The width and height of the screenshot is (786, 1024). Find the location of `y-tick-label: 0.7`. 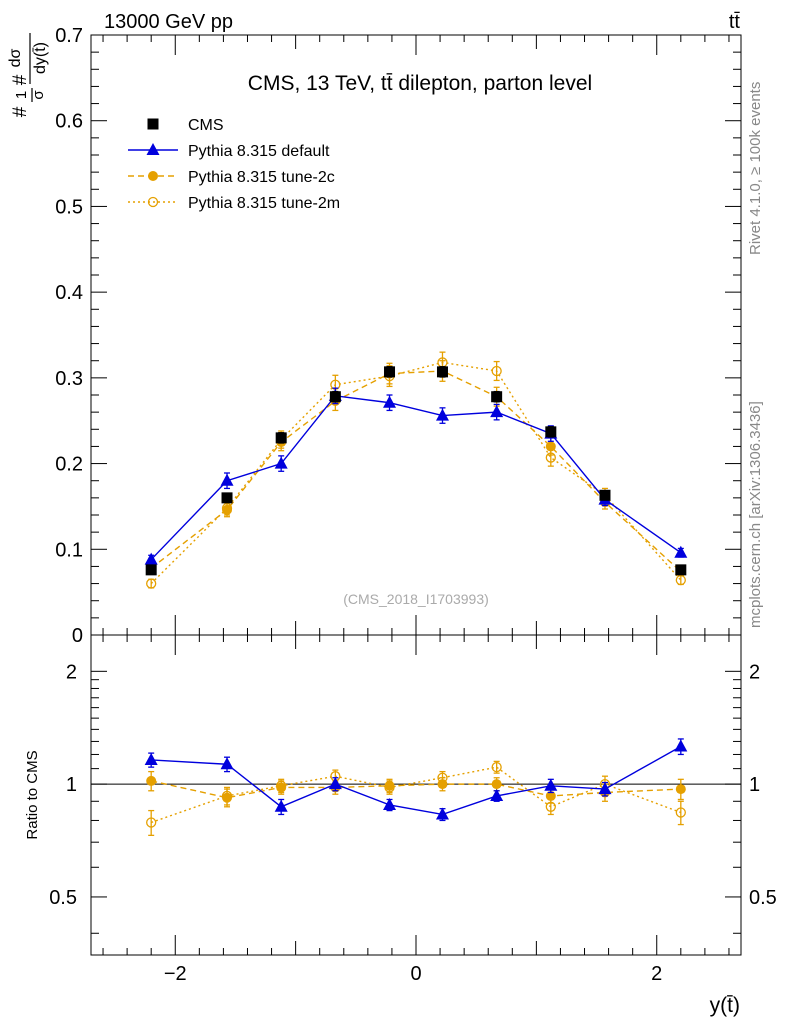

y-tick-label: 0.7 is located at coordinates (69, 36).